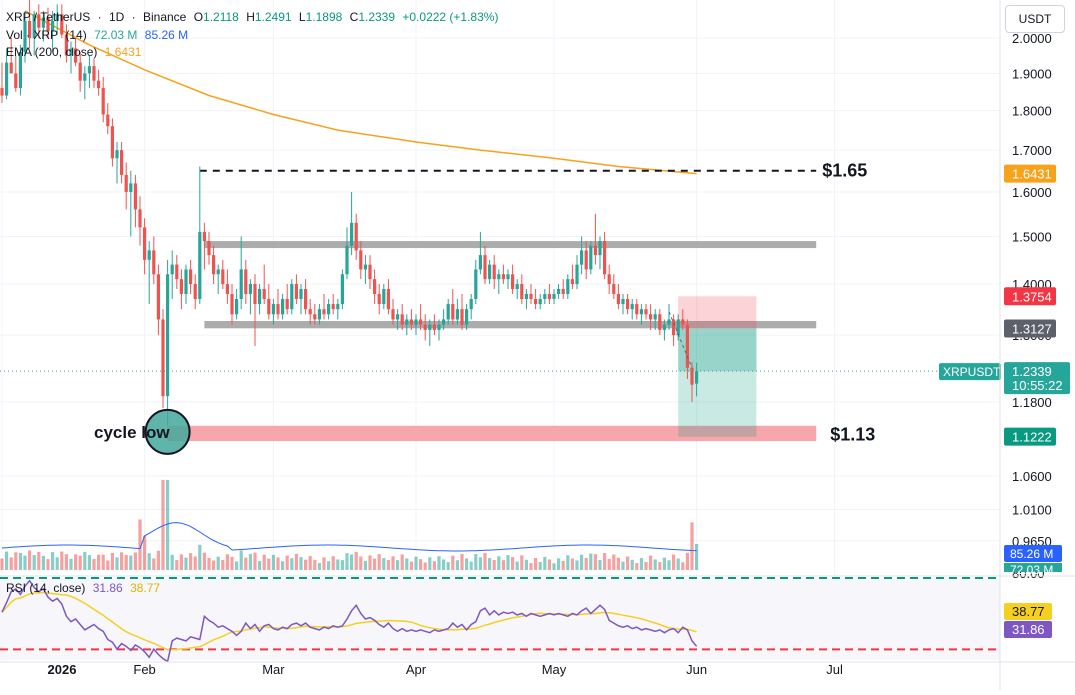 Image resolution: width=1075 pixels, height=695 pixels. I want to click on bar-countdown: 10:55:22, so click(1037, 385).